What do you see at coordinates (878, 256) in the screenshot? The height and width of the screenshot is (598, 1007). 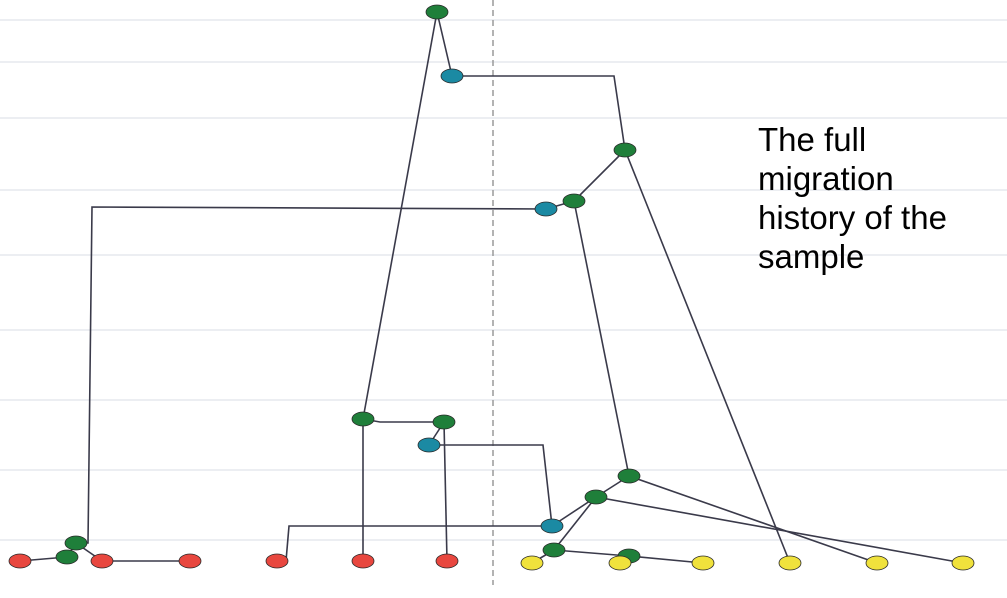 I see `caption-line: sample` at bounding box center [878, 256].